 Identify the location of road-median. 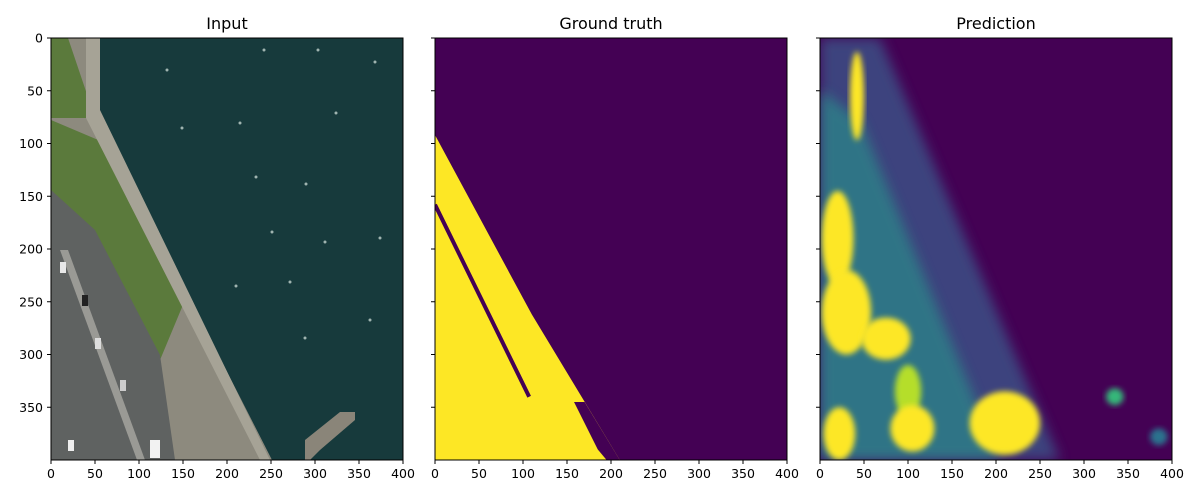
(102, 355).